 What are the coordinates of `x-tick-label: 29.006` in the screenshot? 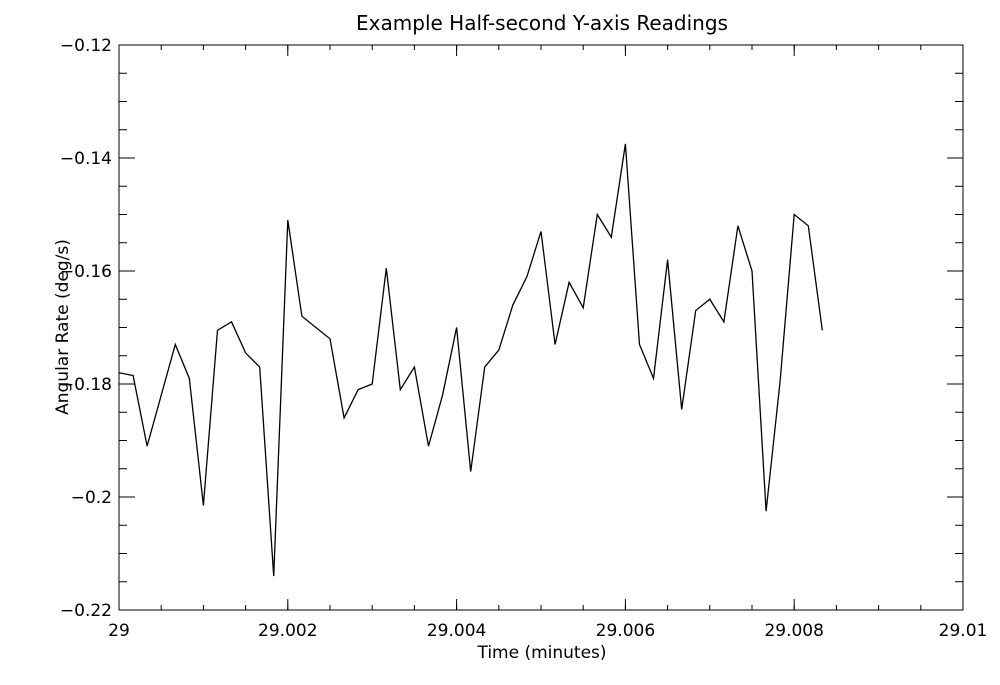 It's located at (625, 631).